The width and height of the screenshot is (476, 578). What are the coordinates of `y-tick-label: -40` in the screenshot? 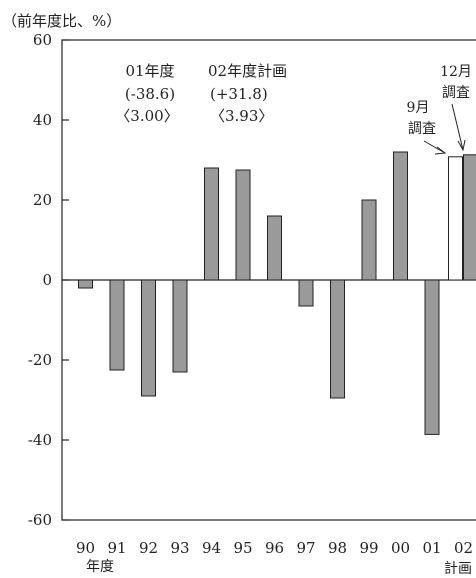 It's located at (40, 440).